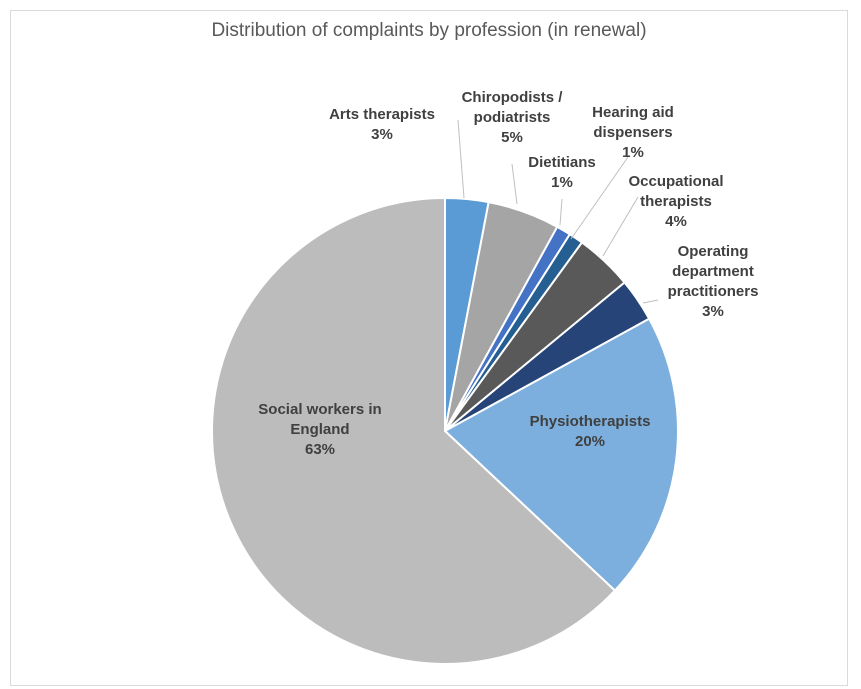 The width and height of the screenshot is (861, 689). Describe the element at coordinates (590, 431) in the screenshot. I see `slice-label: Physiotherapists 20%` at that location.